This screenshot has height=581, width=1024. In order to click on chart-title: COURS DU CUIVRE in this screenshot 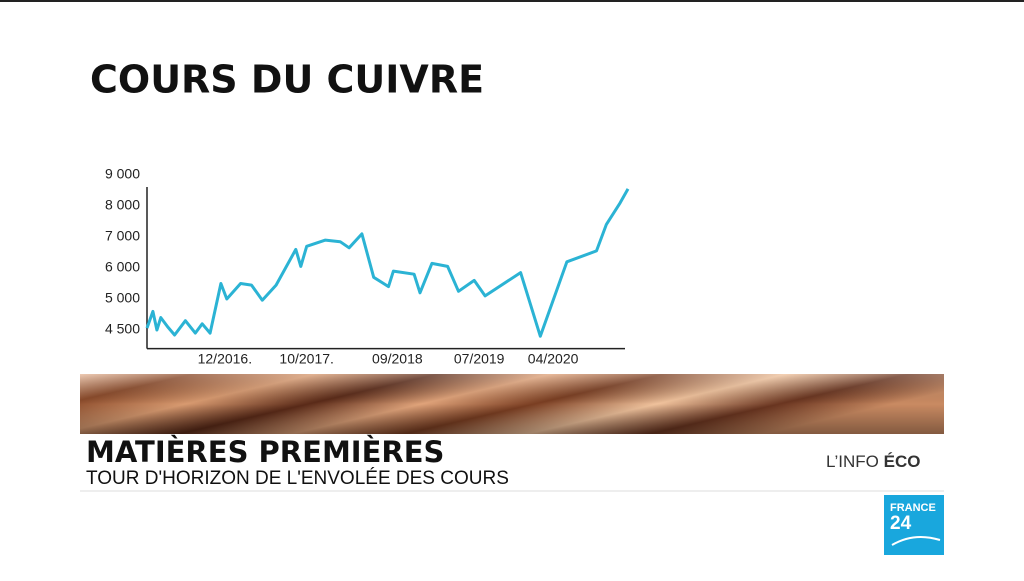, I will do `click(287, 80)`.